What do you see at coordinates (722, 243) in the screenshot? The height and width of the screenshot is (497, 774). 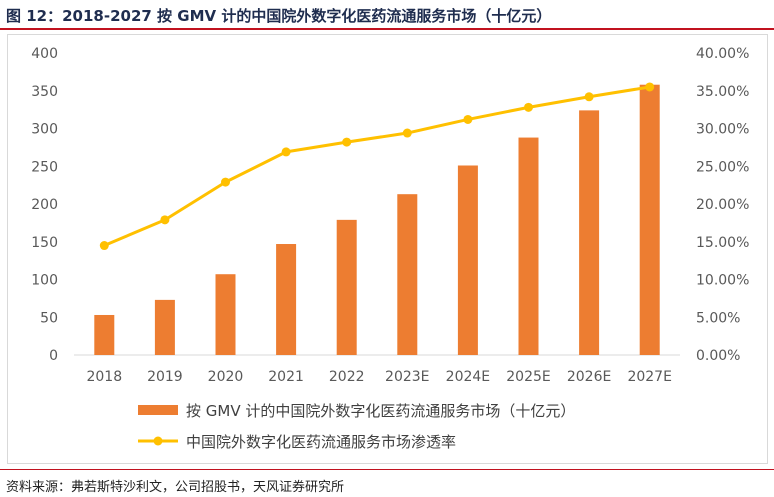 I see `right-tick-label: 15.00%` at bounding box center [722, 243].